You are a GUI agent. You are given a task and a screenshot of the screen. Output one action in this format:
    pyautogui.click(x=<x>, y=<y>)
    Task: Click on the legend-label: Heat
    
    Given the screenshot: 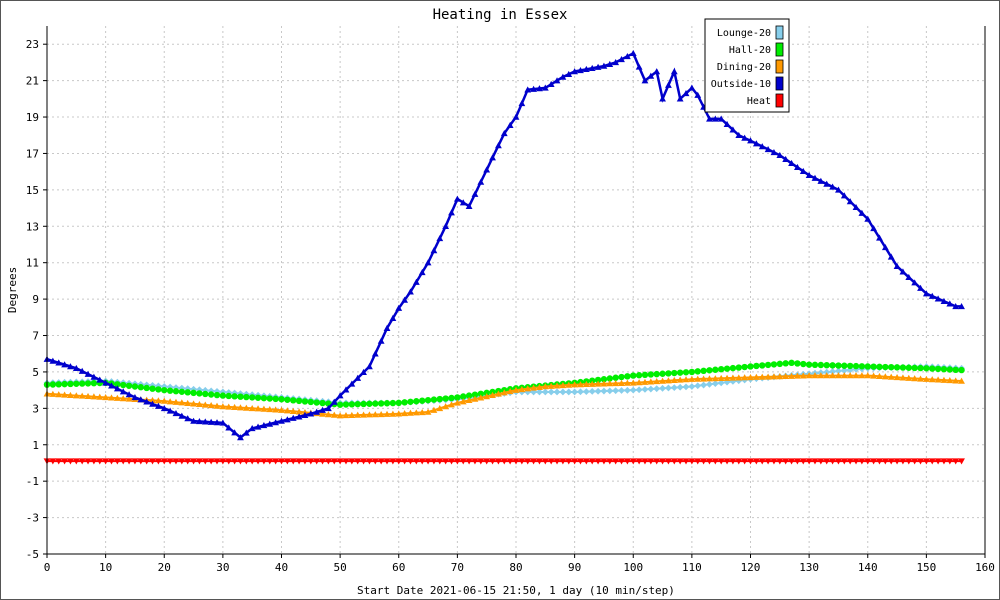 What is the action you would take?
    pyautogui.click(x=759, y=101)
    